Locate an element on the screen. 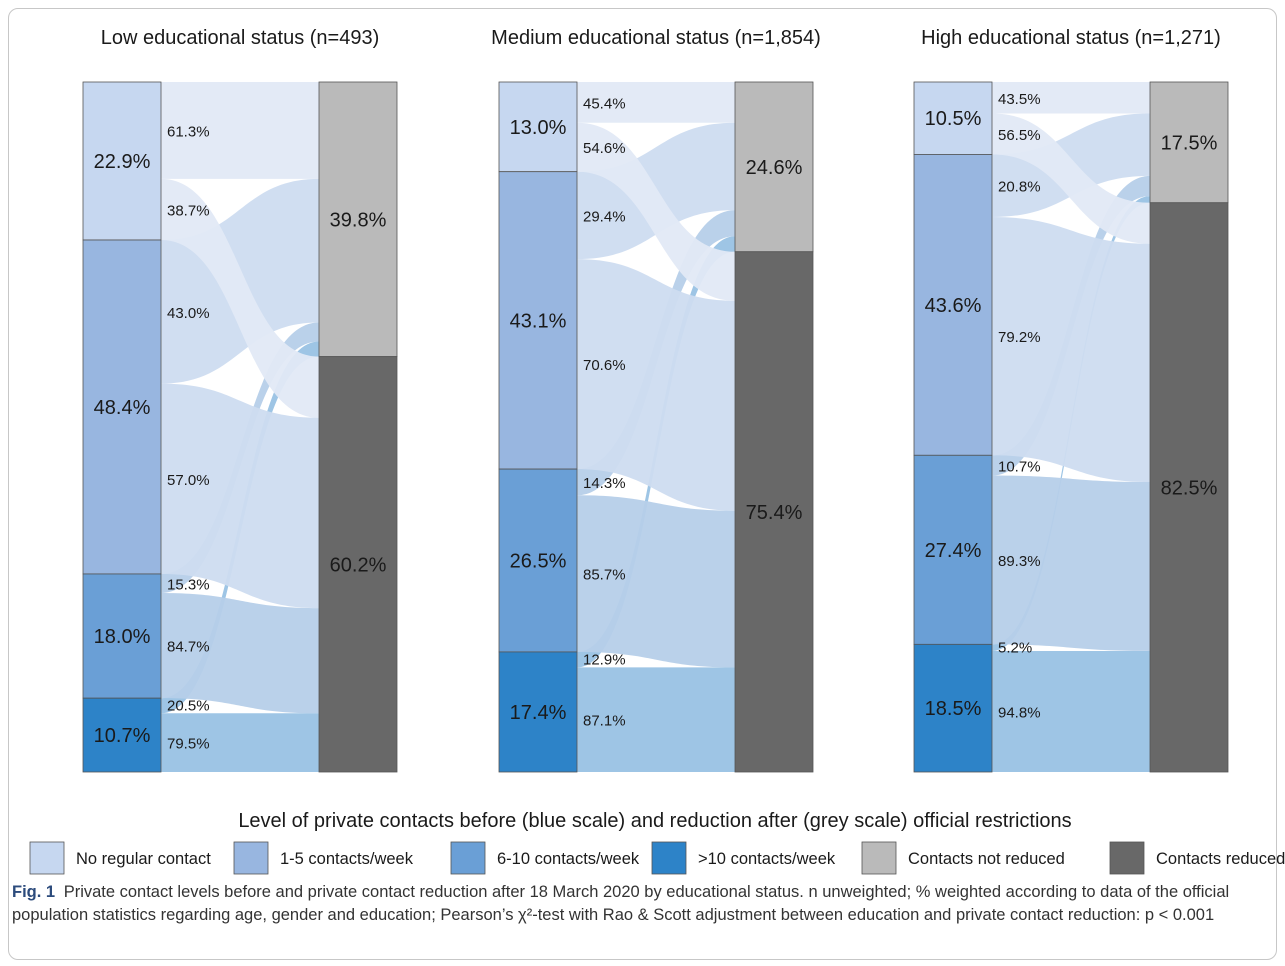 The image size is (1285, 966). node-percent-label: 48.4% is located at coordinates (122, 408).